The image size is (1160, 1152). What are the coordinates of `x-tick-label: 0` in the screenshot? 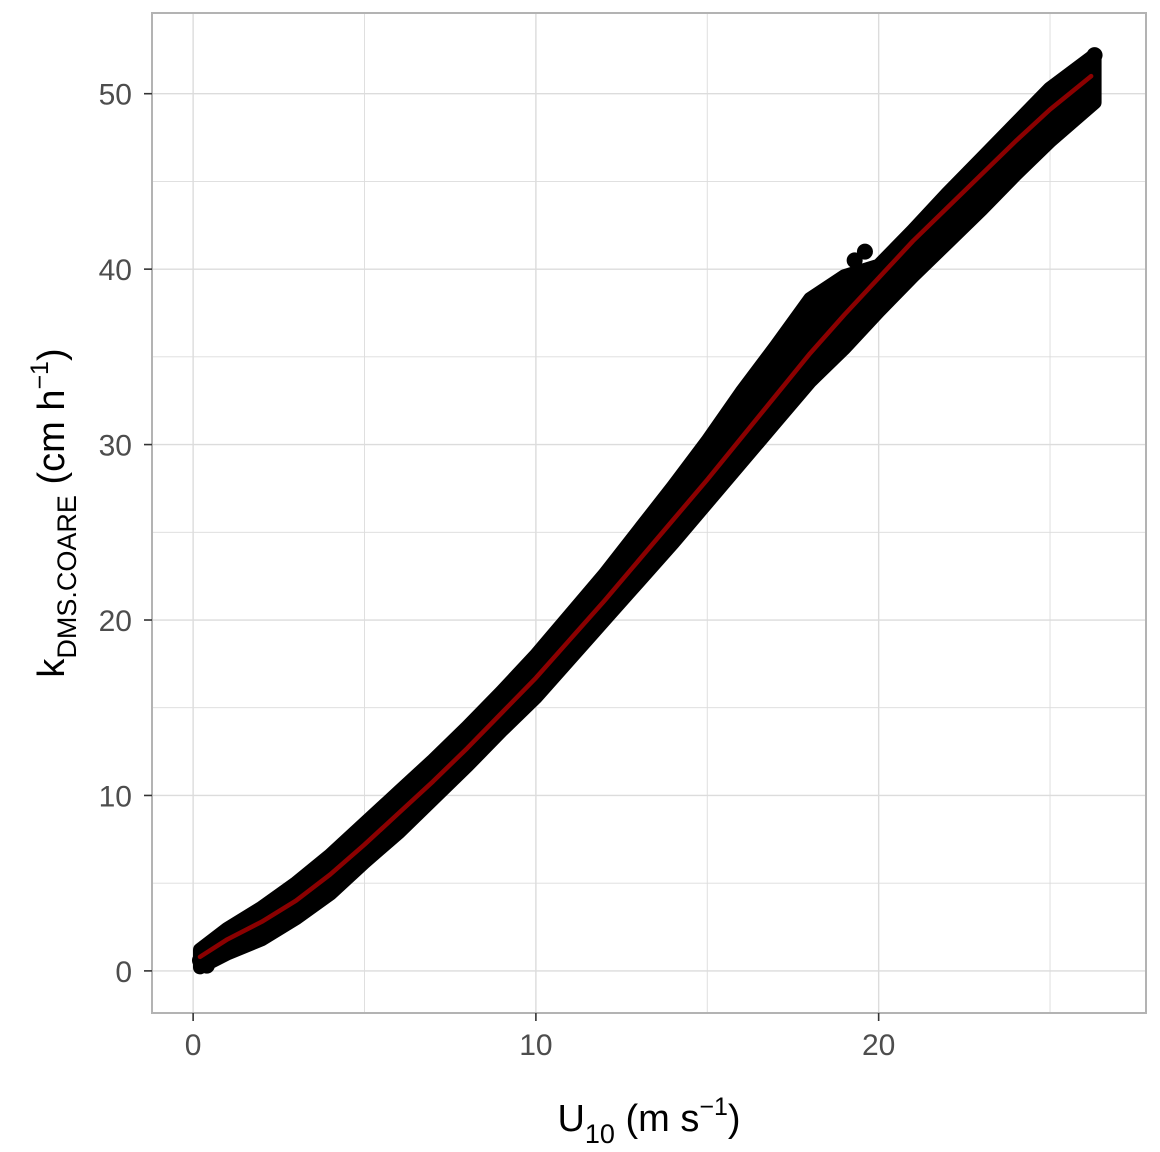 It's located at (193, 1045).